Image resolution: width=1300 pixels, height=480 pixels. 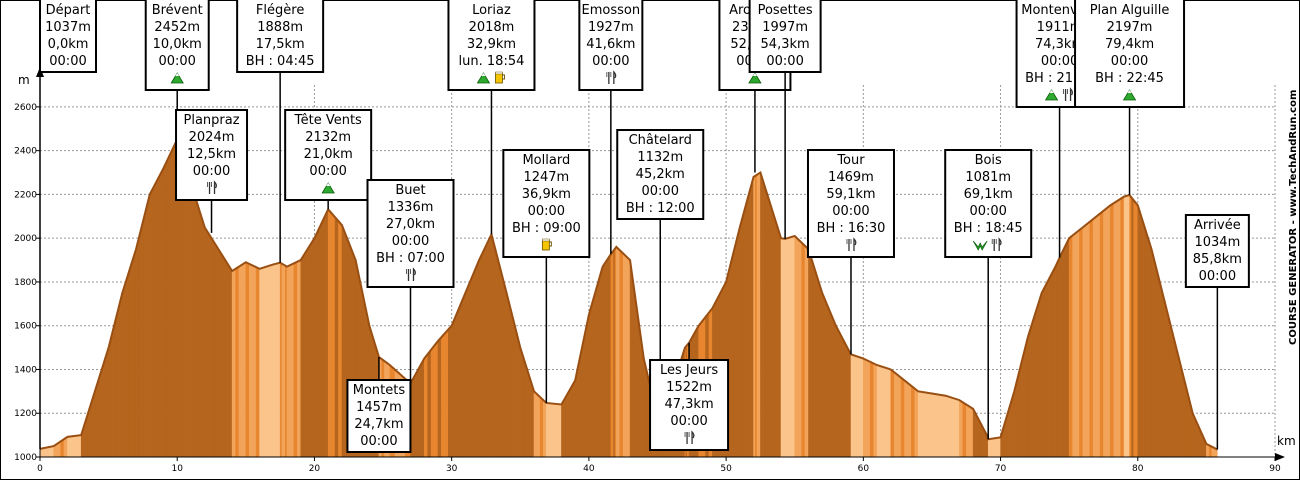 What do you see at coordinates (315, 469) in the screenshot?
I see `x-tick-label: 20` at bounding box center [315, 469].